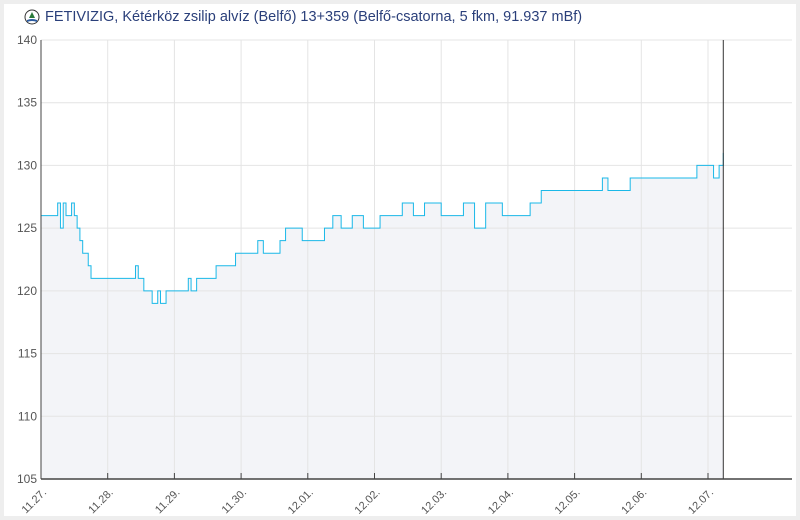 Image resolution: width=800 pixels, height=520 pixels. What do you see at coordinates (701, 501) in the screenshot?
I see `x-tick-label: 12.07.` at bounding box center [701, 501].